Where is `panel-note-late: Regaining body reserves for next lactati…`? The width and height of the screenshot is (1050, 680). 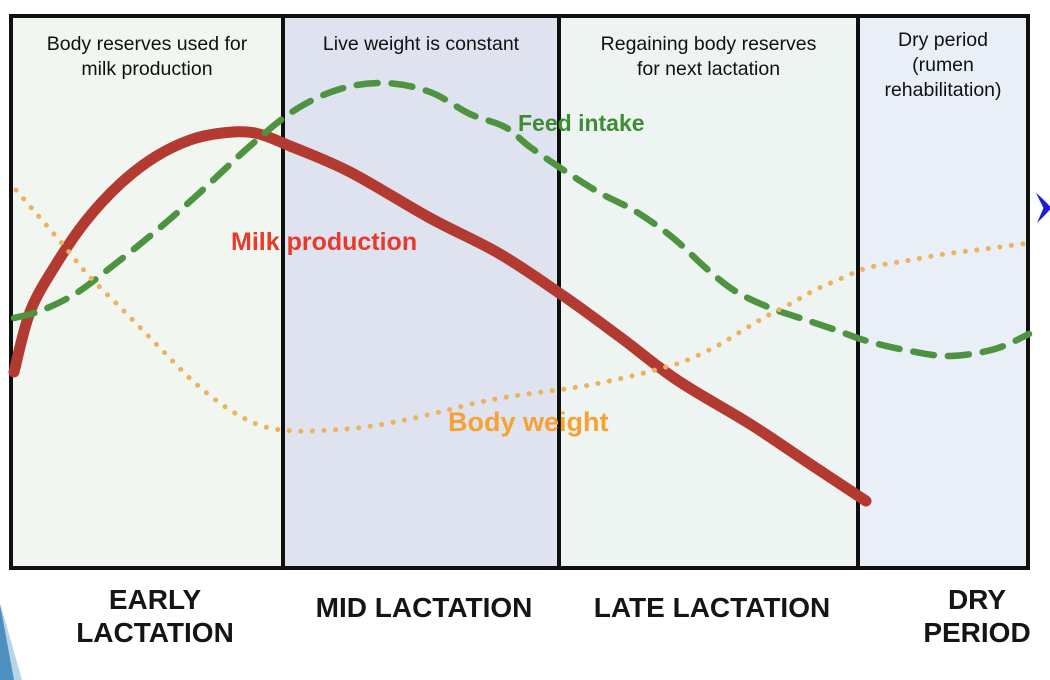 panel-note-late: Regaining body reserves for next lactati… is located at coordinates (708, 56).